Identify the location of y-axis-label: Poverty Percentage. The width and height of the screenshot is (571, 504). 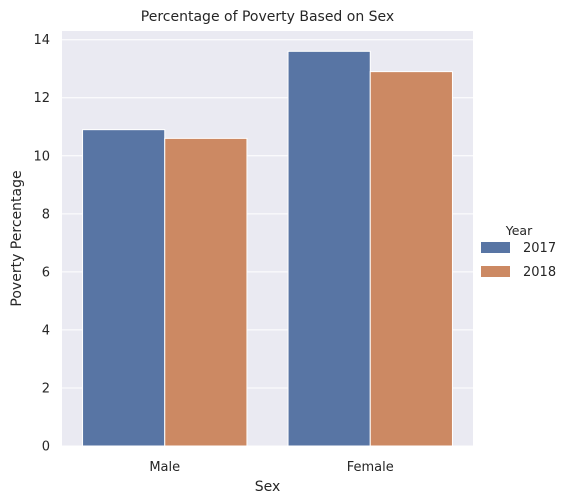
(17, 238).